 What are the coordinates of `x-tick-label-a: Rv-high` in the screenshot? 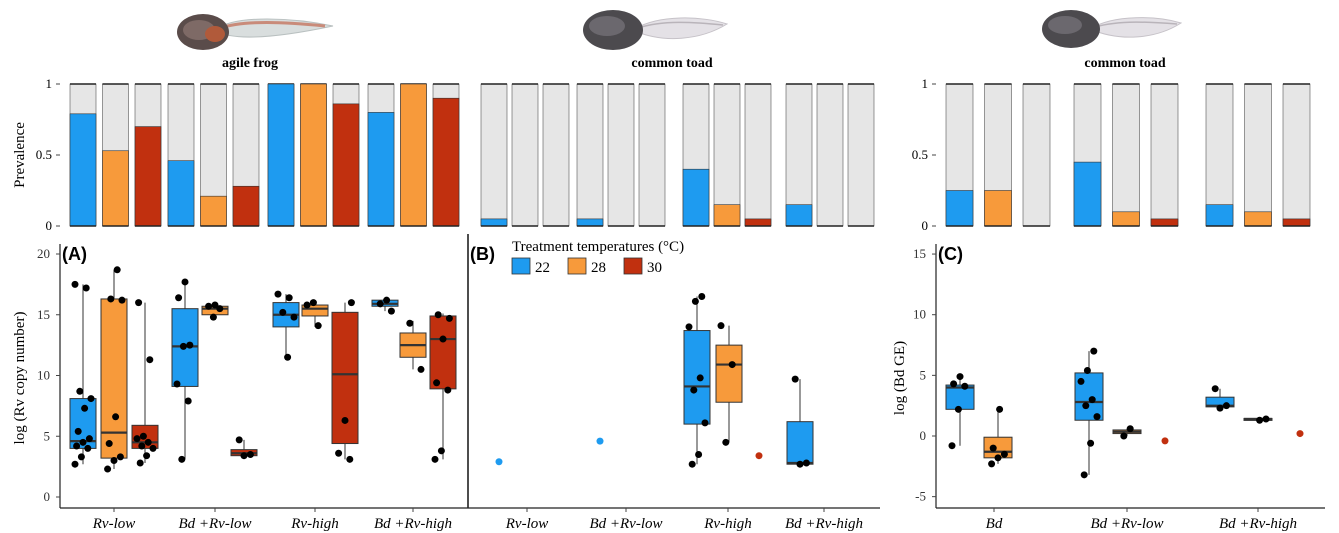 It's located at (314, 524).